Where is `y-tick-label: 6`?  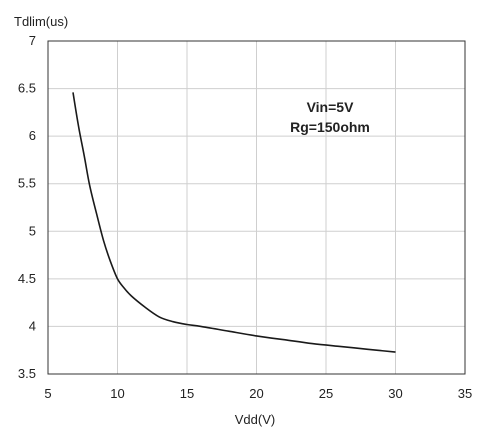
y-tick-label: 6 is located at coordinates (32, 135).